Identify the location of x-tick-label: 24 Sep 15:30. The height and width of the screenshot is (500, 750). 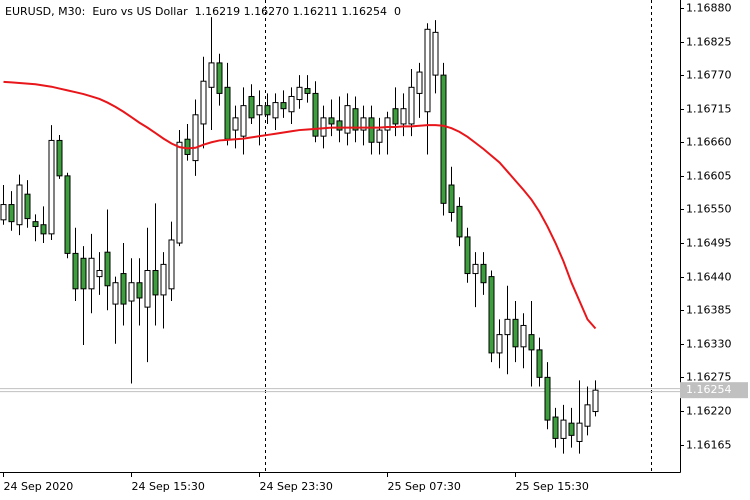
(168, 486).